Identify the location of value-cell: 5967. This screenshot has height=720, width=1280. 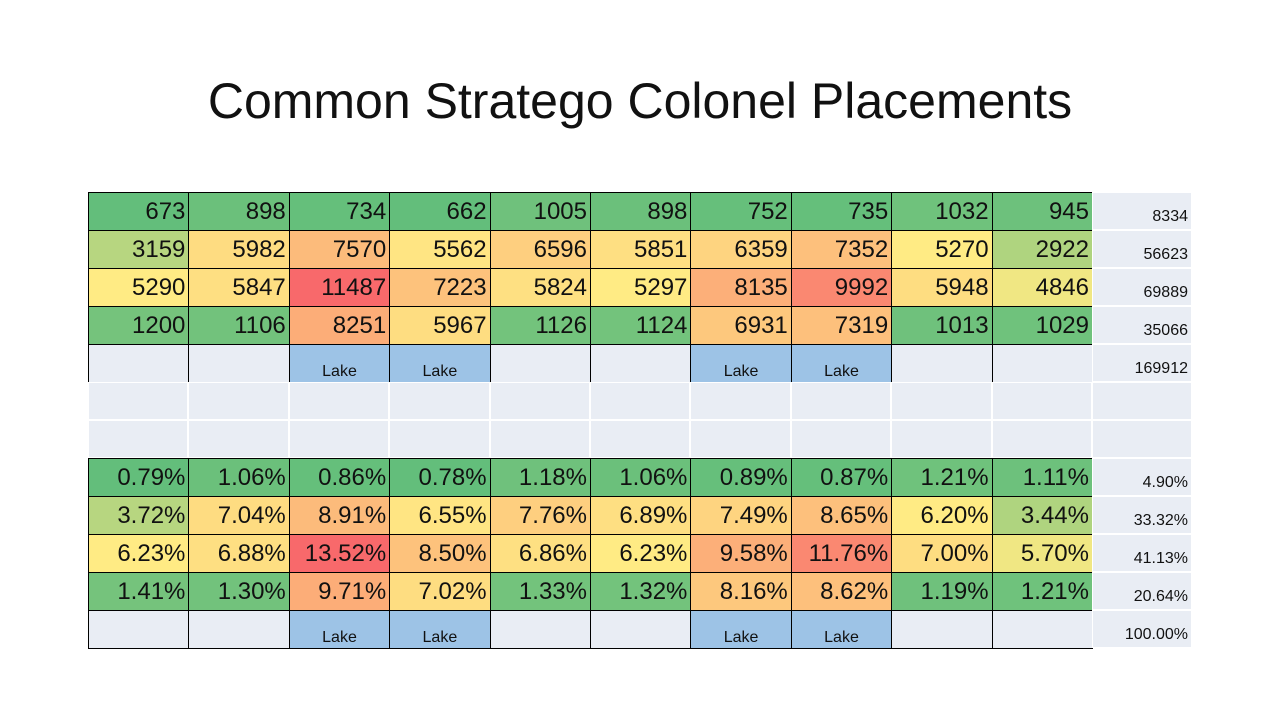
(440, 325).